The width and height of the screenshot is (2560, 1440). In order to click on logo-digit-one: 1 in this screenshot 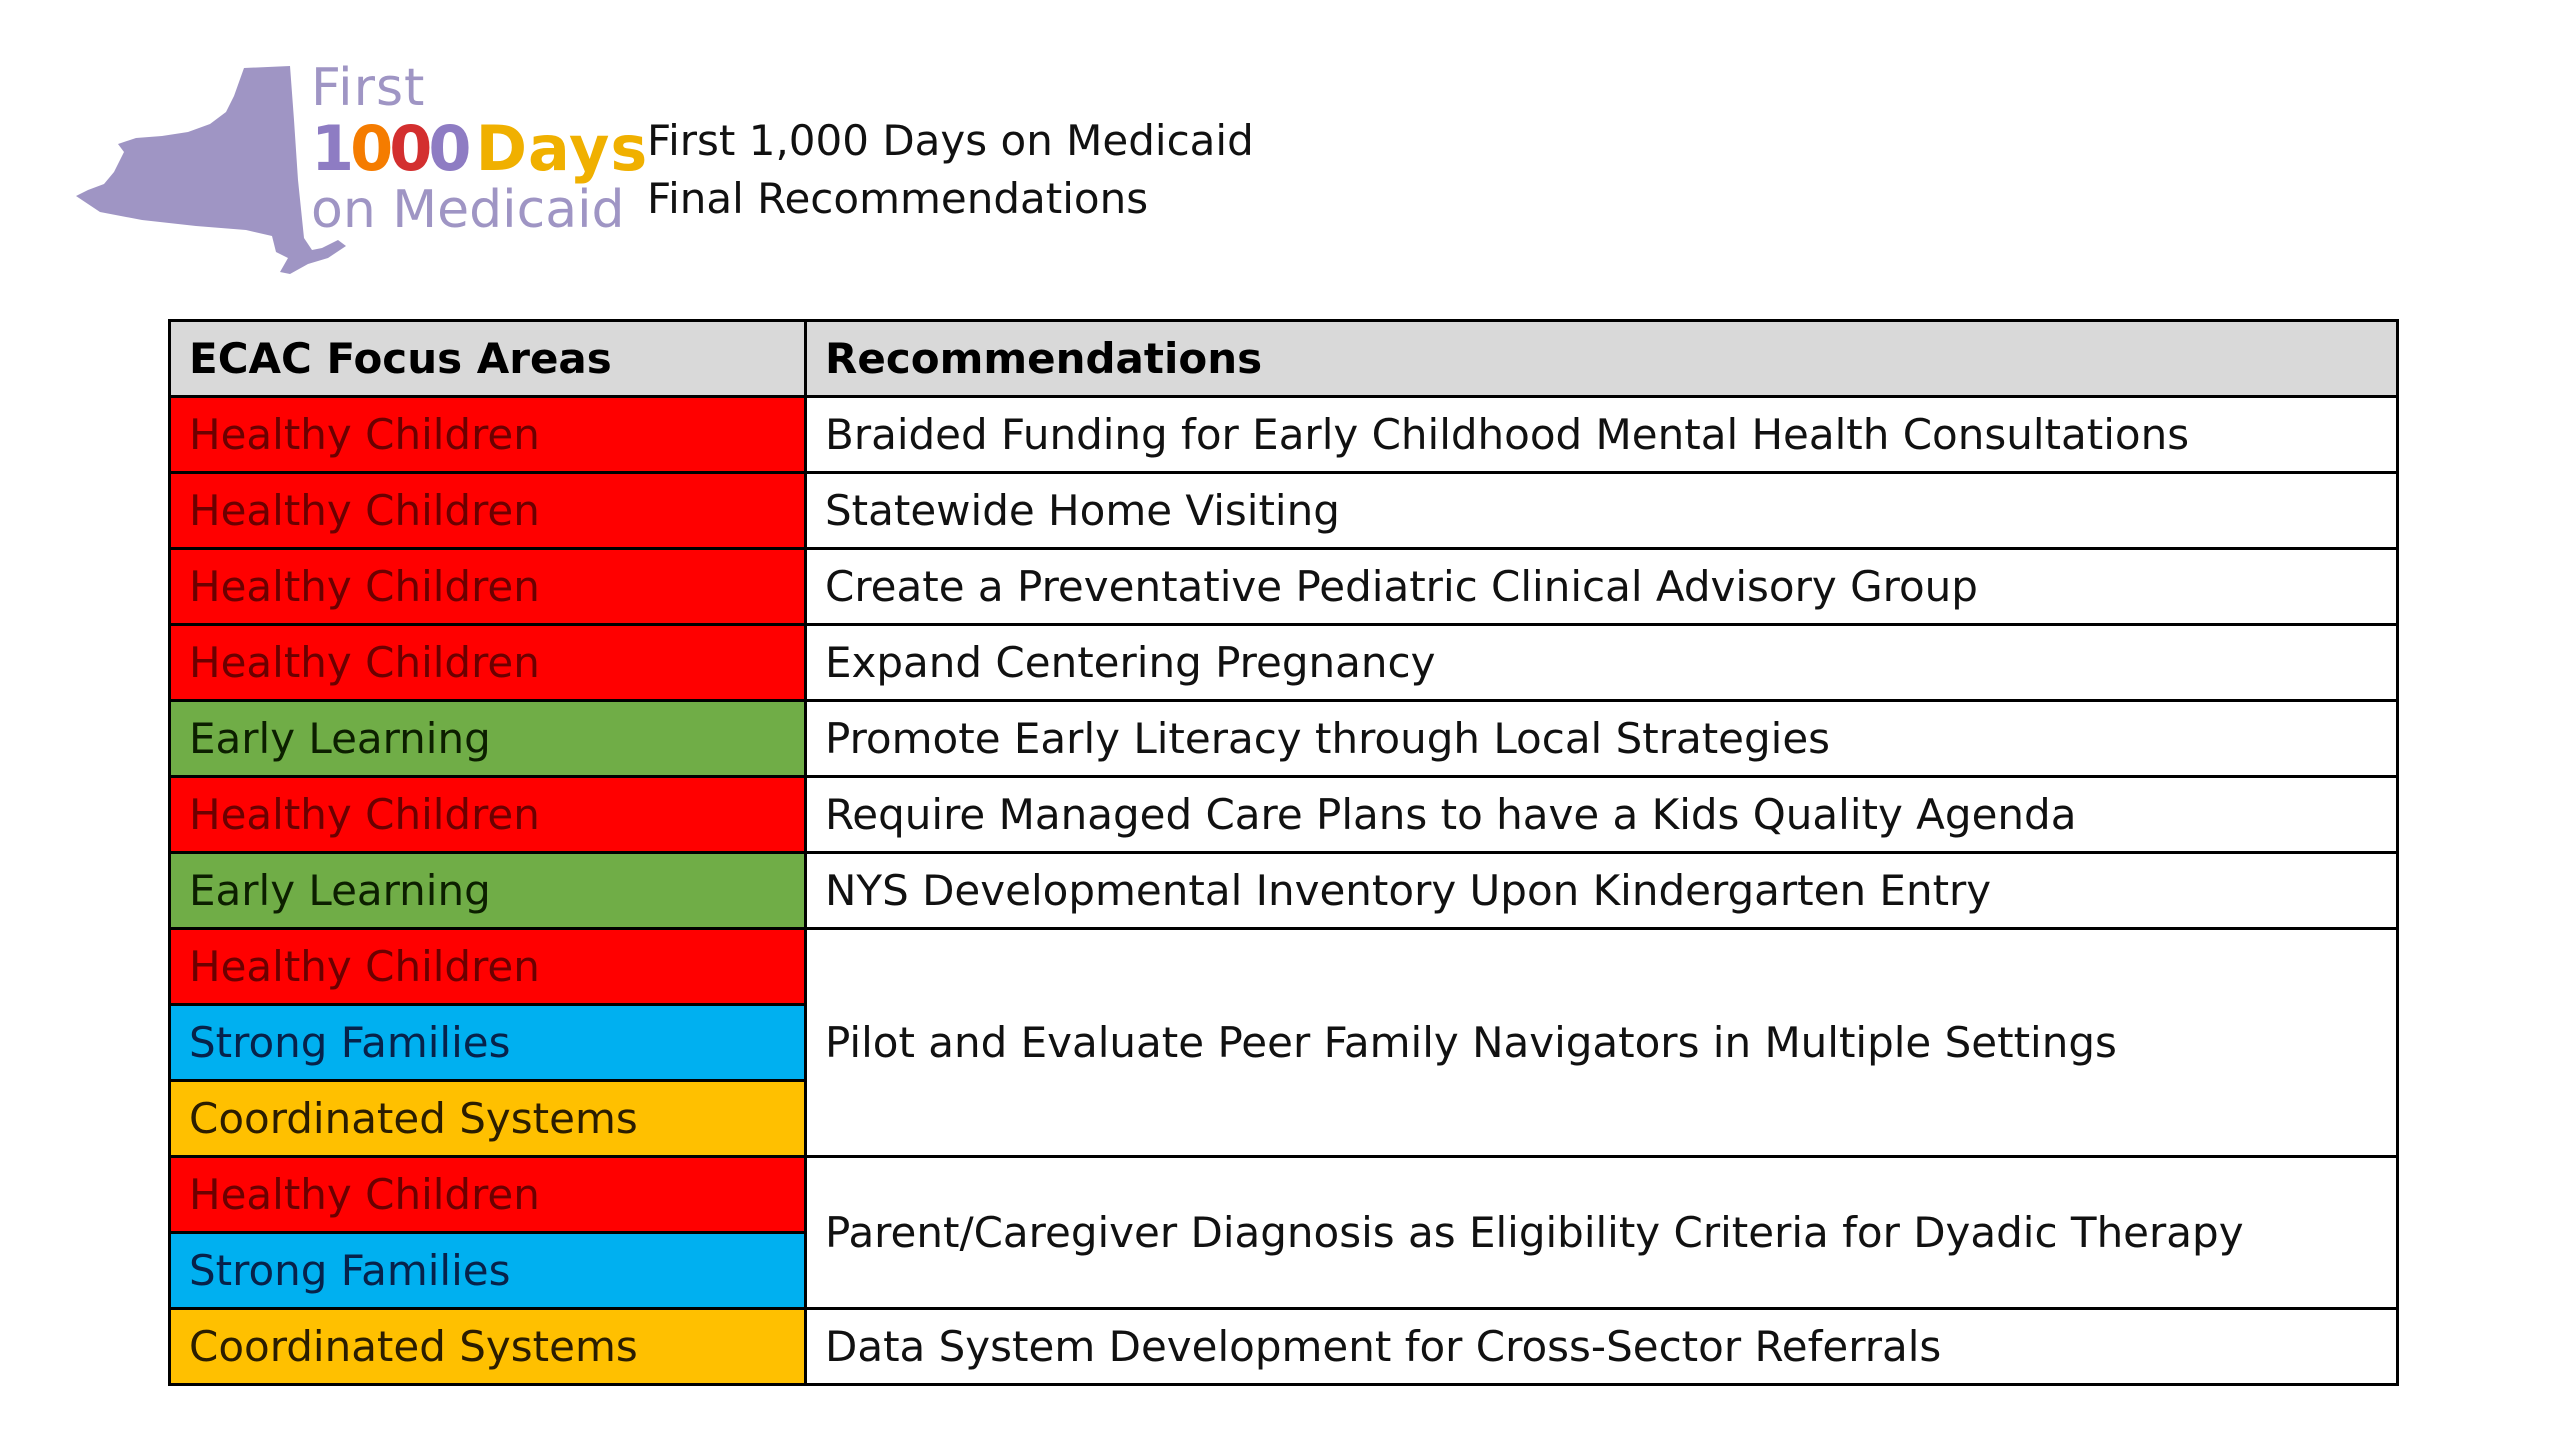, I will do `click(332, 148)`.